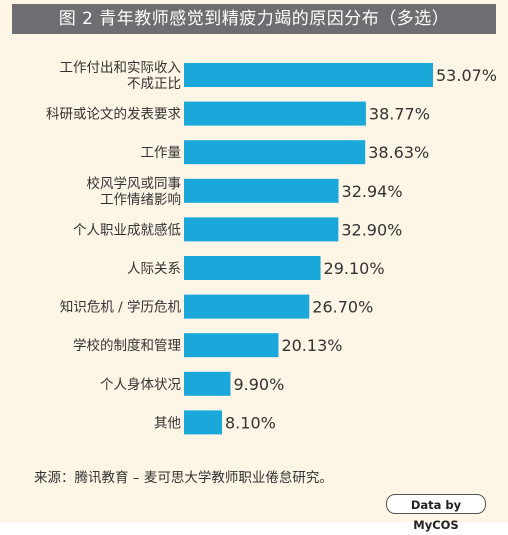 This screenshot has height=535, width=508. What do you see at coordinates (354, 268) in the screenshot?
I see `value-label-5: 29.10%` at bounding box center [354, 268].